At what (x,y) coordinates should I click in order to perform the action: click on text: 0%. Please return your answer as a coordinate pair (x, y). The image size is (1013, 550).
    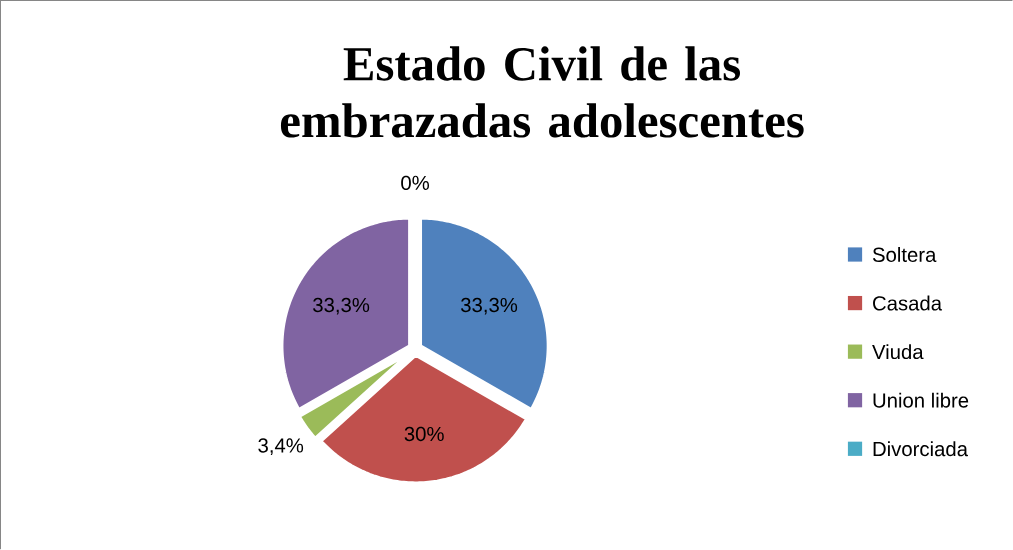
    Looking at the image, I should click on (415, 183).